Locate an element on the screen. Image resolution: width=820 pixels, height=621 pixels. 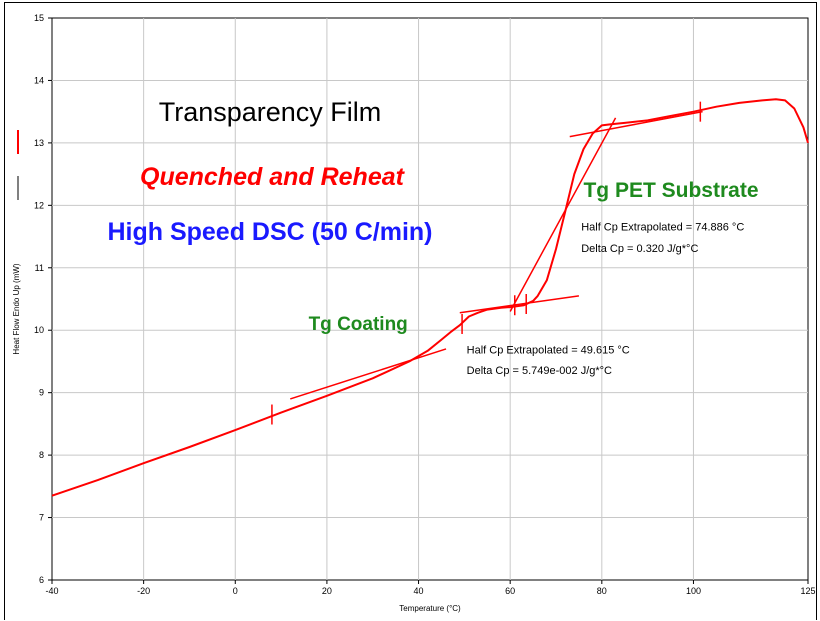
y-tick-label: 11 is located at coordinates (39, 268).